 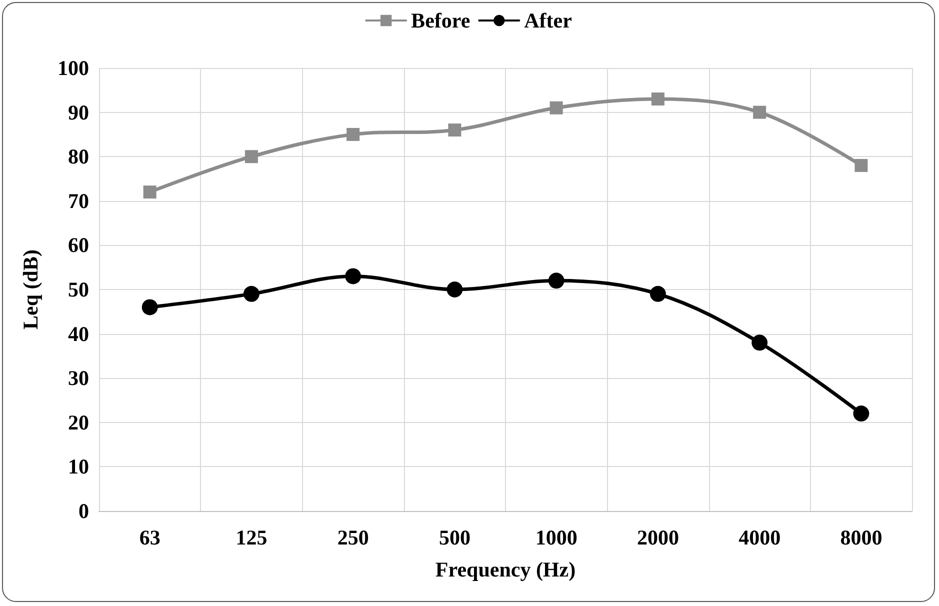 What do you see at coordinates (83, 511) in the screenshot?
I see `y-tick-label: 0` at bounding box center [83, 511].